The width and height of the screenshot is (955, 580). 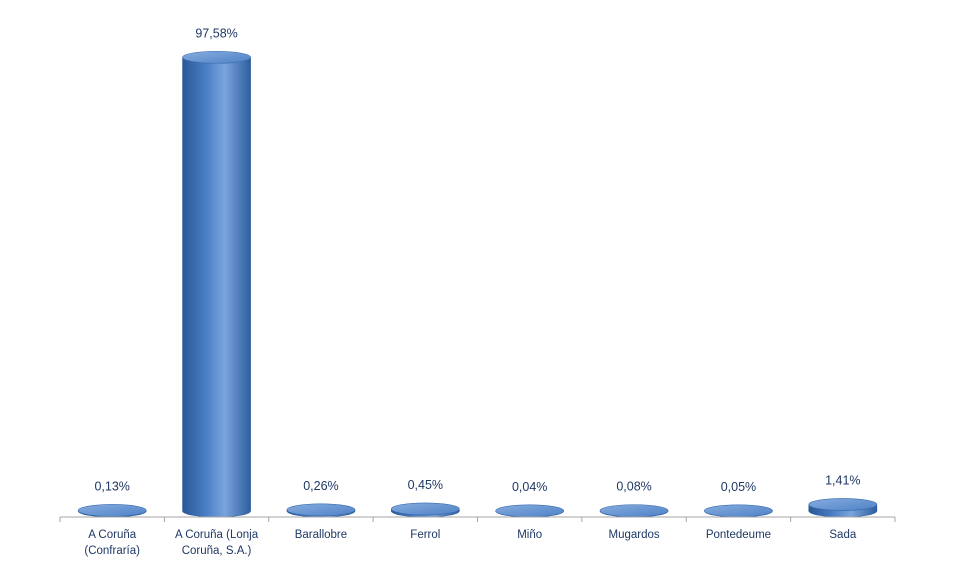 What do you see at coordinates (112, 543) in the screenshot?
I see `category-label: A Coruña (Confraría)` at bounding box center [112, 543].